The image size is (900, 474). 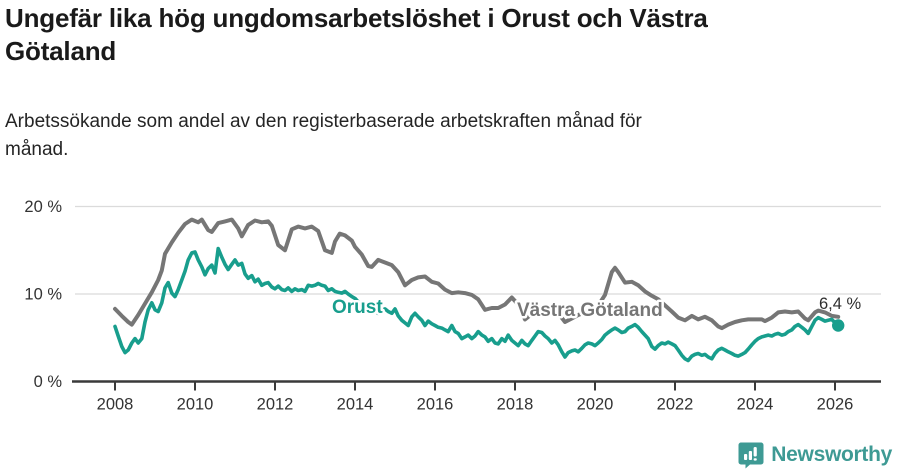 What do you see at coordinates (755, 452) in the screenshot?
I see `exclamation-stem` at bounding box center [755, 452].